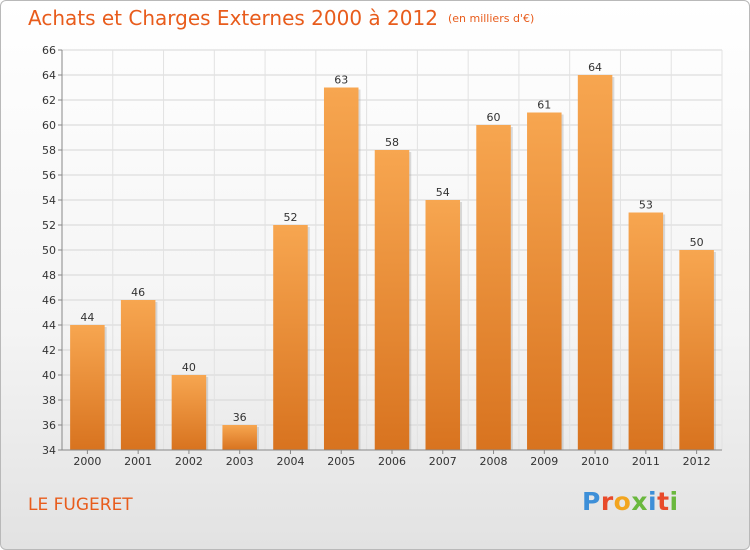  I want to click on x-tick-label: 2009, so click(544, 461).